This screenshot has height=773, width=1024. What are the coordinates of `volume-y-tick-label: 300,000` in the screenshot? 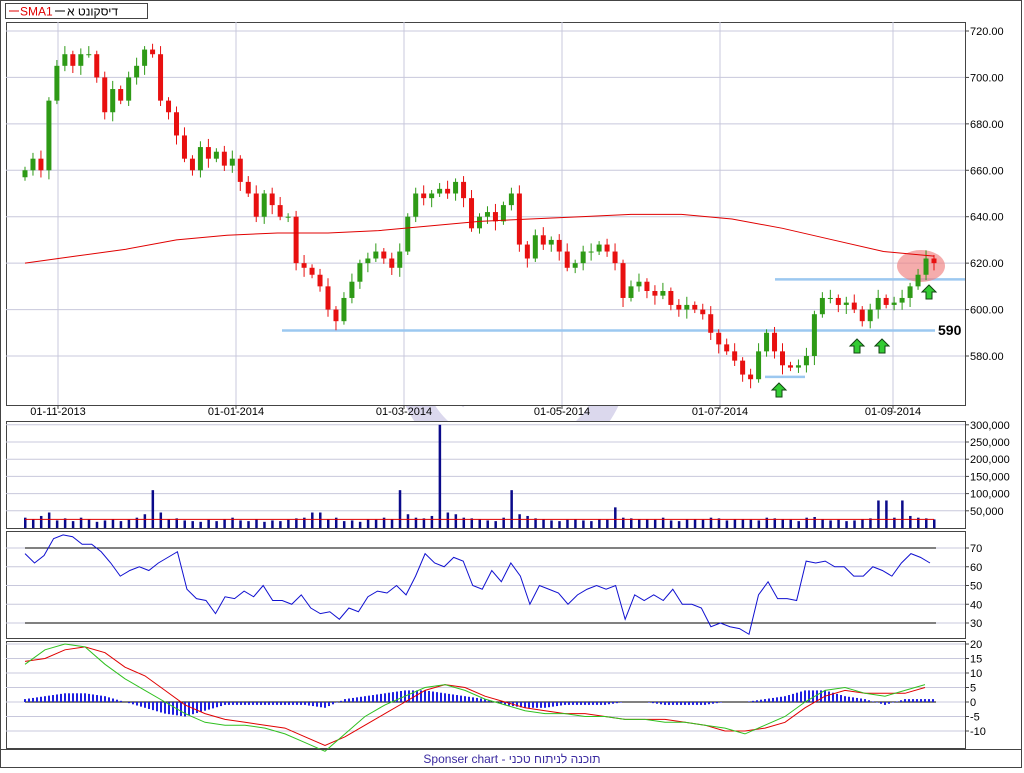 It's located at (990, 426).